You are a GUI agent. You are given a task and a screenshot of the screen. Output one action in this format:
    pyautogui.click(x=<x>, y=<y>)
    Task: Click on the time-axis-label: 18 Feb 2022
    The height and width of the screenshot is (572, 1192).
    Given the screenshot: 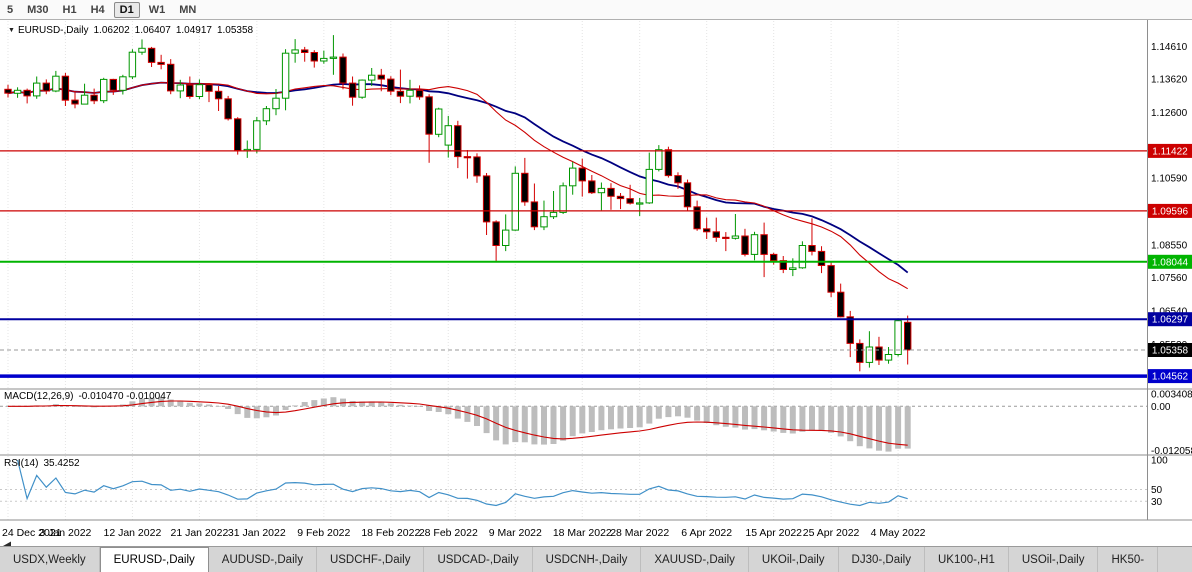 What is the action you would take?
    pyautogui.click(x=390, y=533)
    